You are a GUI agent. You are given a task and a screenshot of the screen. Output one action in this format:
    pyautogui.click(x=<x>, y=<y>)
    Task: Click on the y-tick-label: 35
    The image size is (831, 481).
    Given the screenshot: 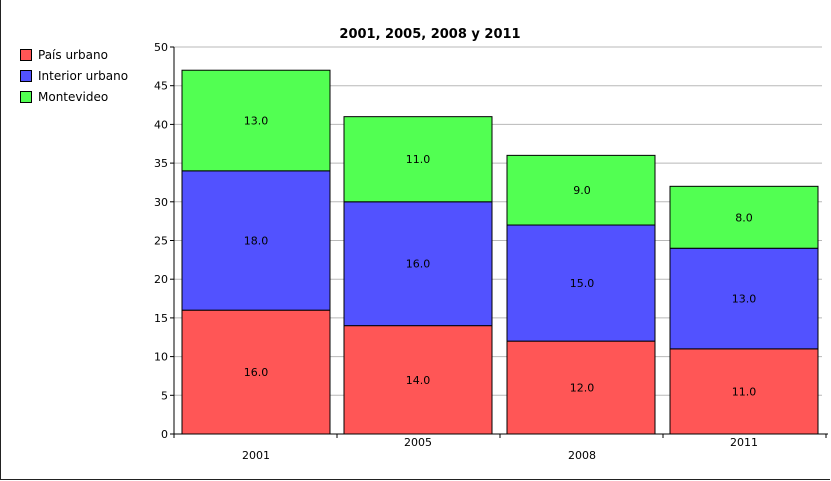 What is the action you would take?
    pyautogui.click(x=161, y=163)
    